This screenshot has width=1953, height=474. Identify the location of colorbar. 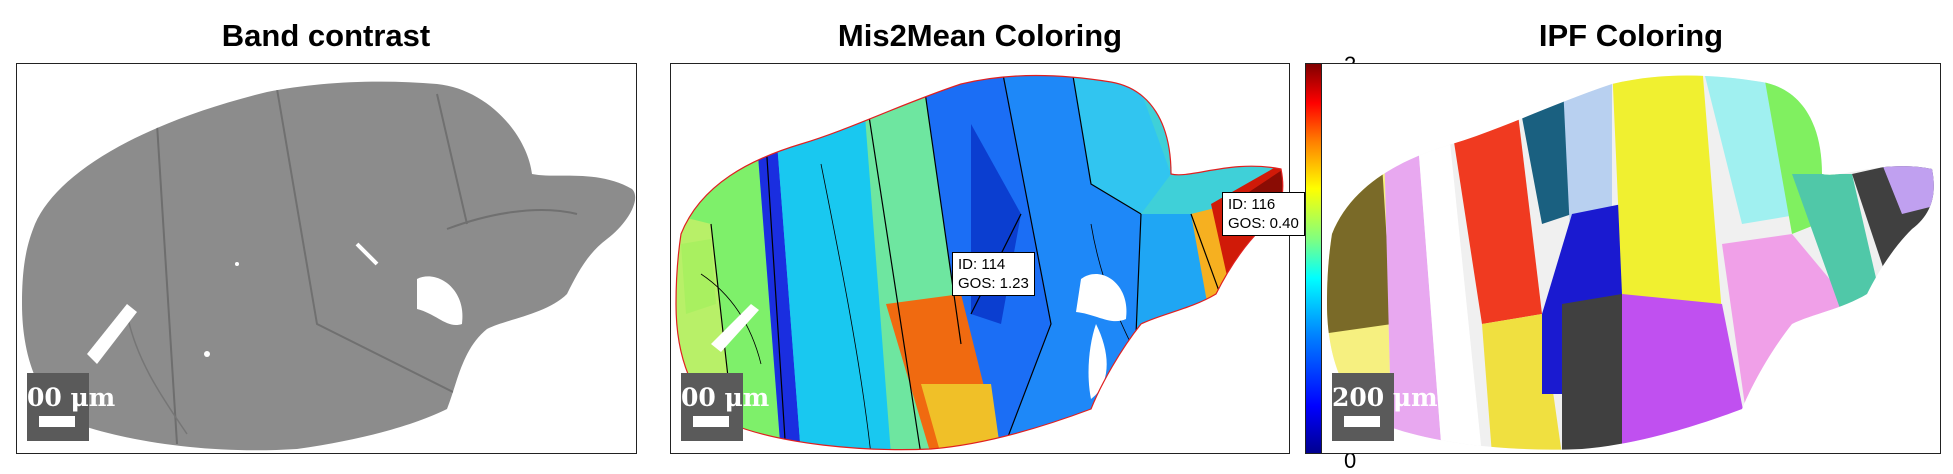
(1313, 258).